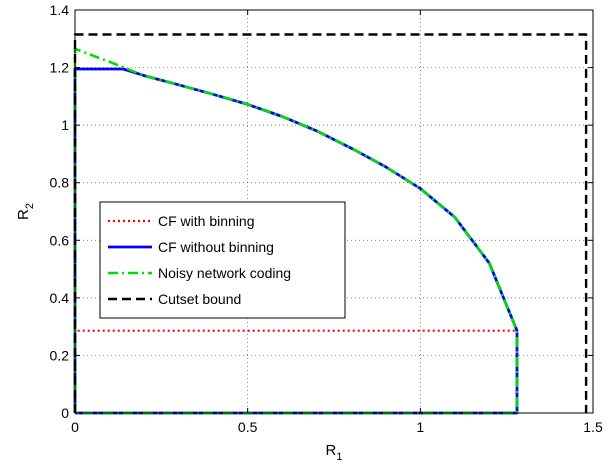  What do you see at coordinates (60, 183) in the screenshot?
I see `y-tick-label: 0.8` at bounding box center [60, 183].